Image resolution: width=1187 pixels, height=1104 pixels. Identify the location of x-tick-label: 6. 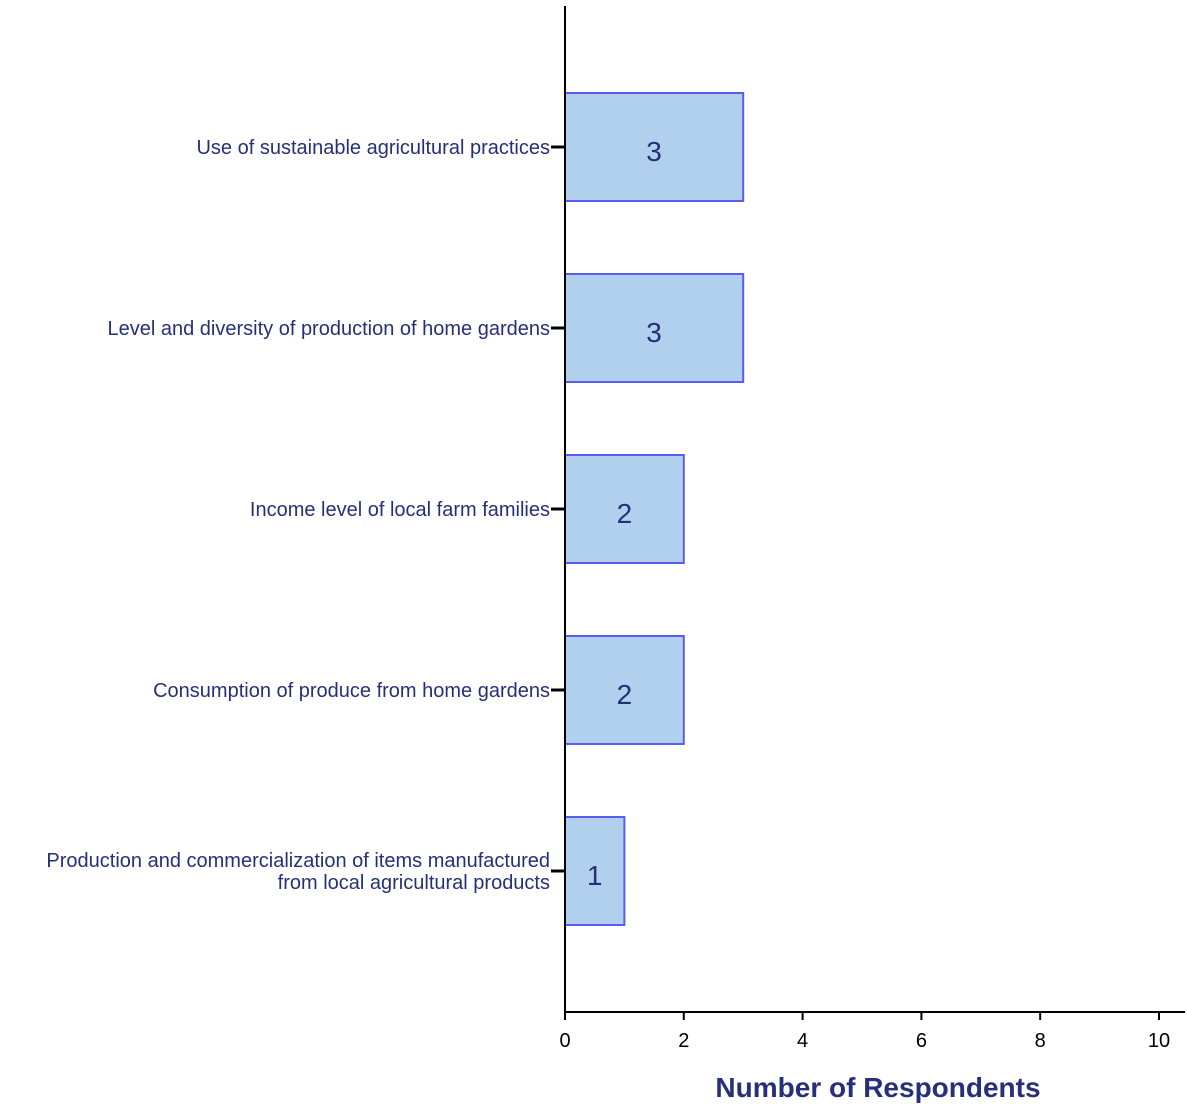
(921, 1041).